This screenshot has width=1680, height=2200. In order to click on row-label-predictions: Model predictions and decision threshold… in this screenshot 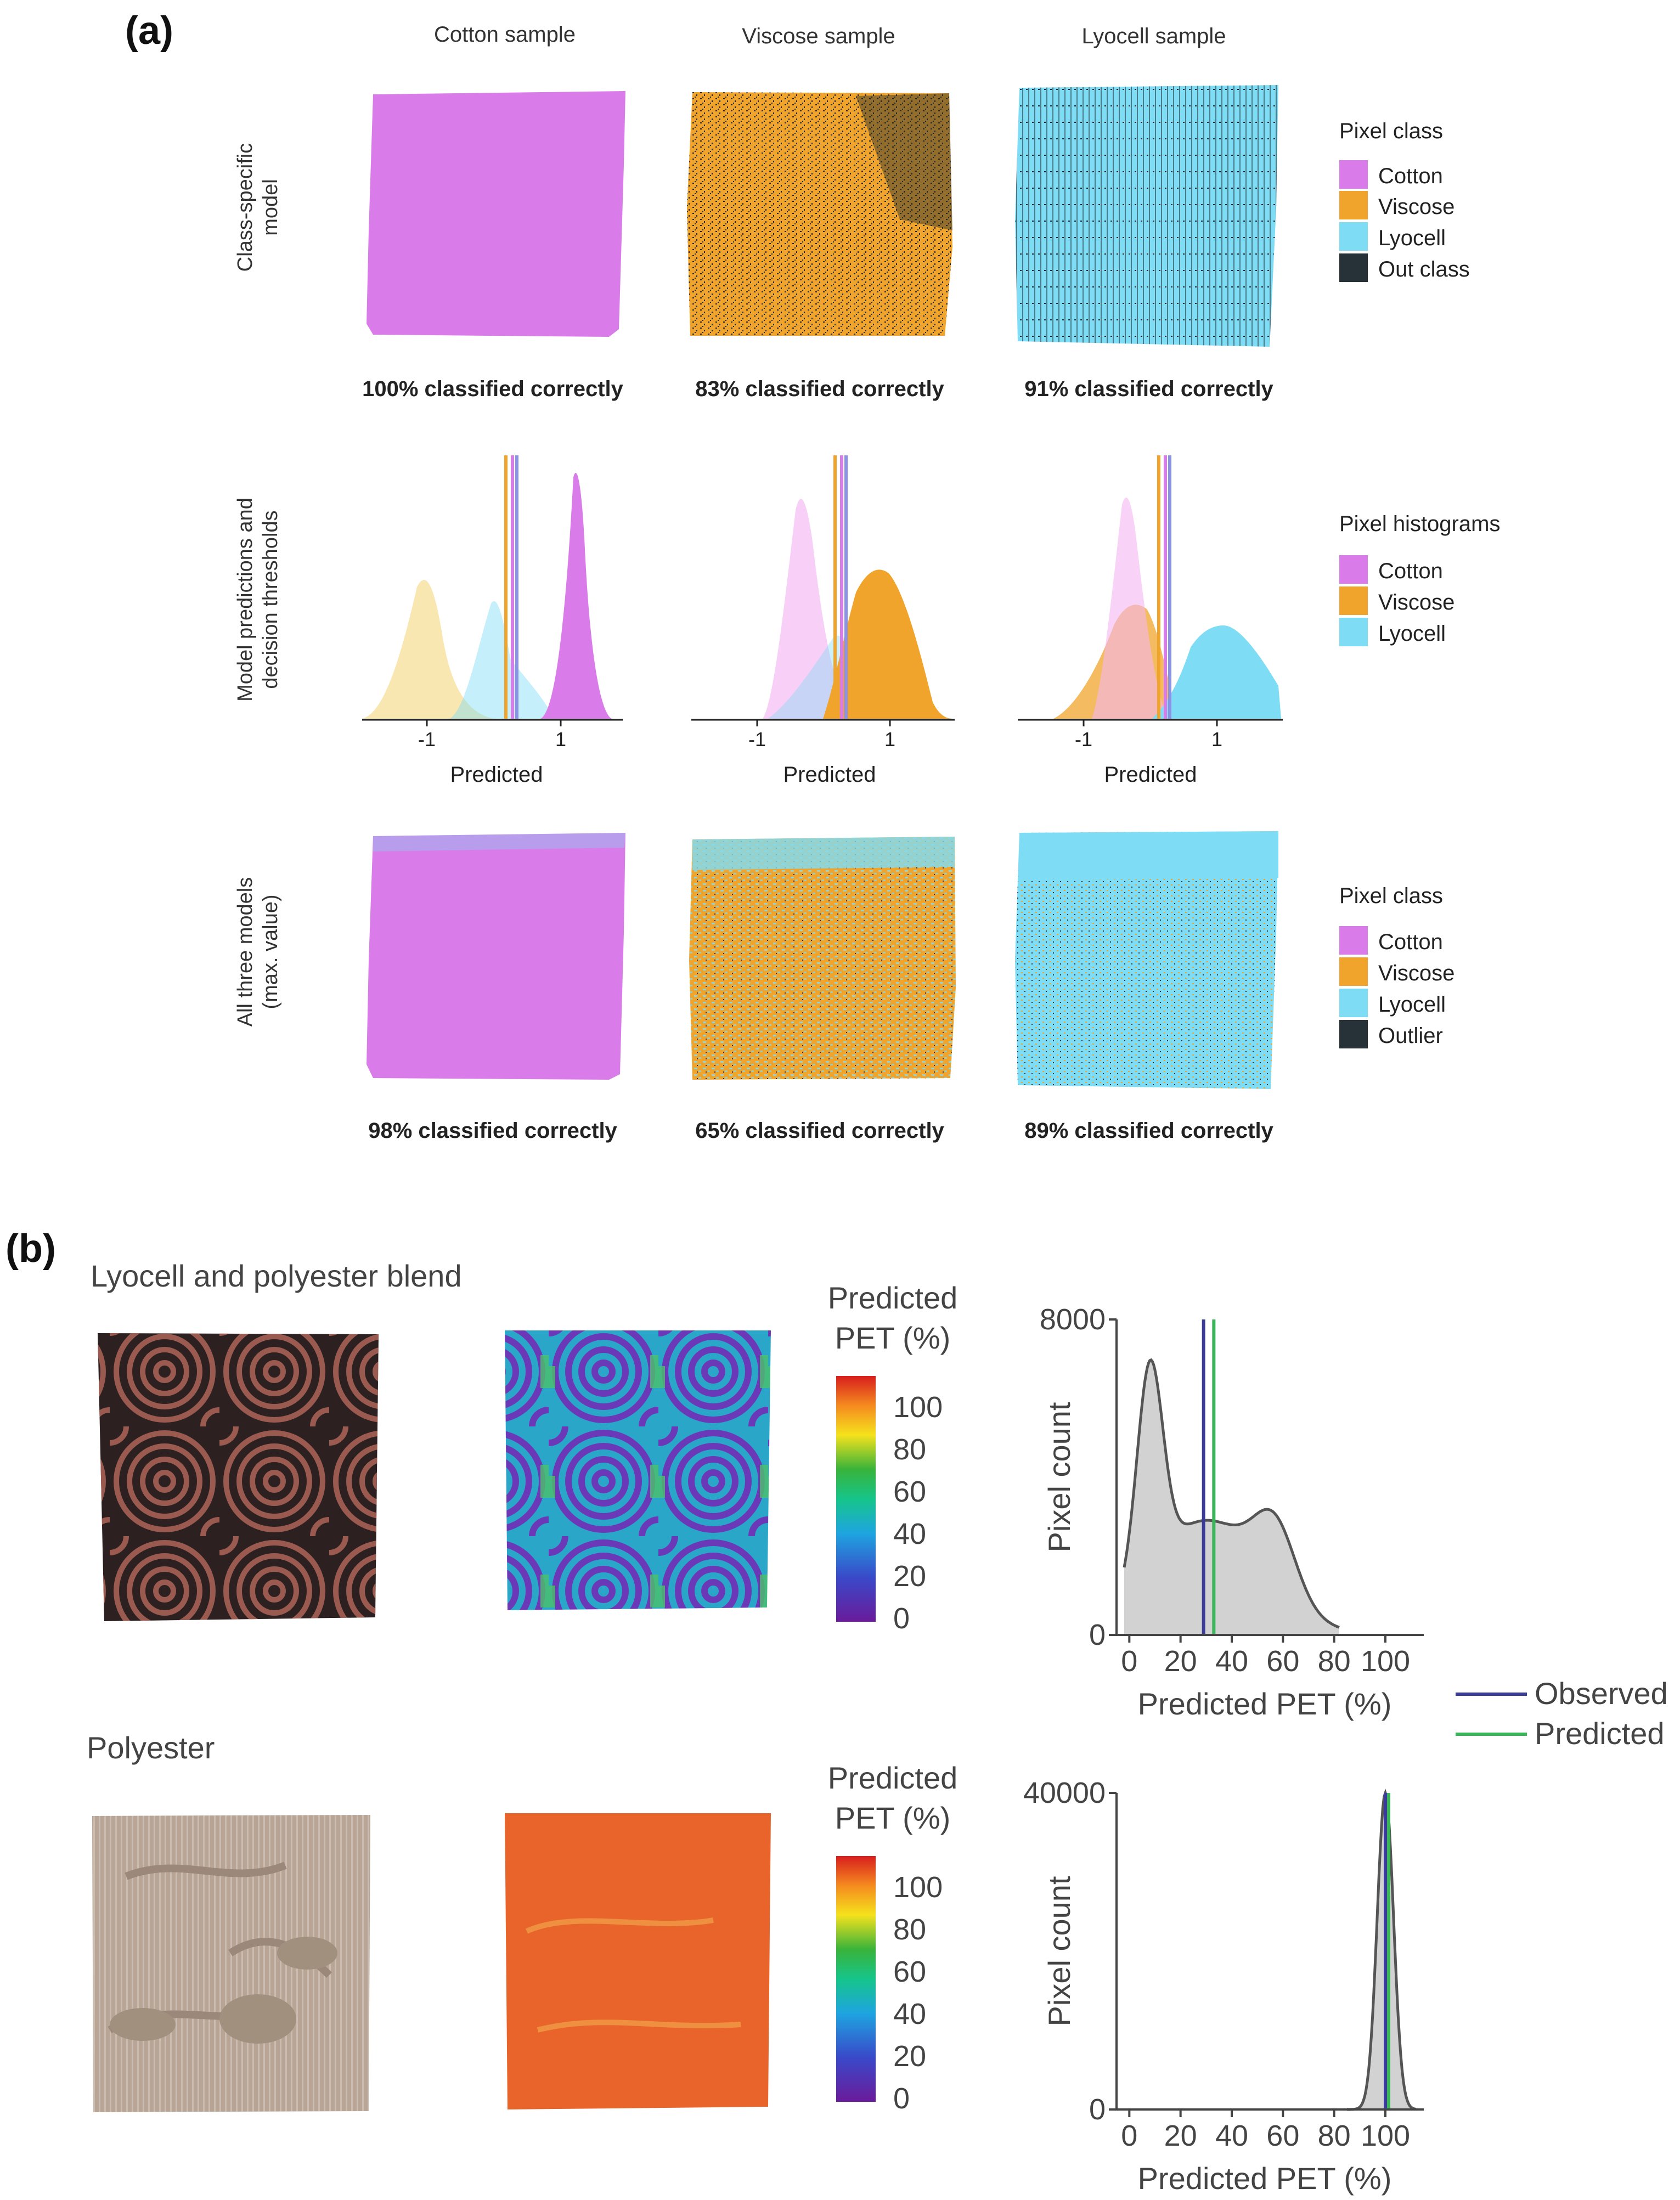, I will do `click(258, 600)`.